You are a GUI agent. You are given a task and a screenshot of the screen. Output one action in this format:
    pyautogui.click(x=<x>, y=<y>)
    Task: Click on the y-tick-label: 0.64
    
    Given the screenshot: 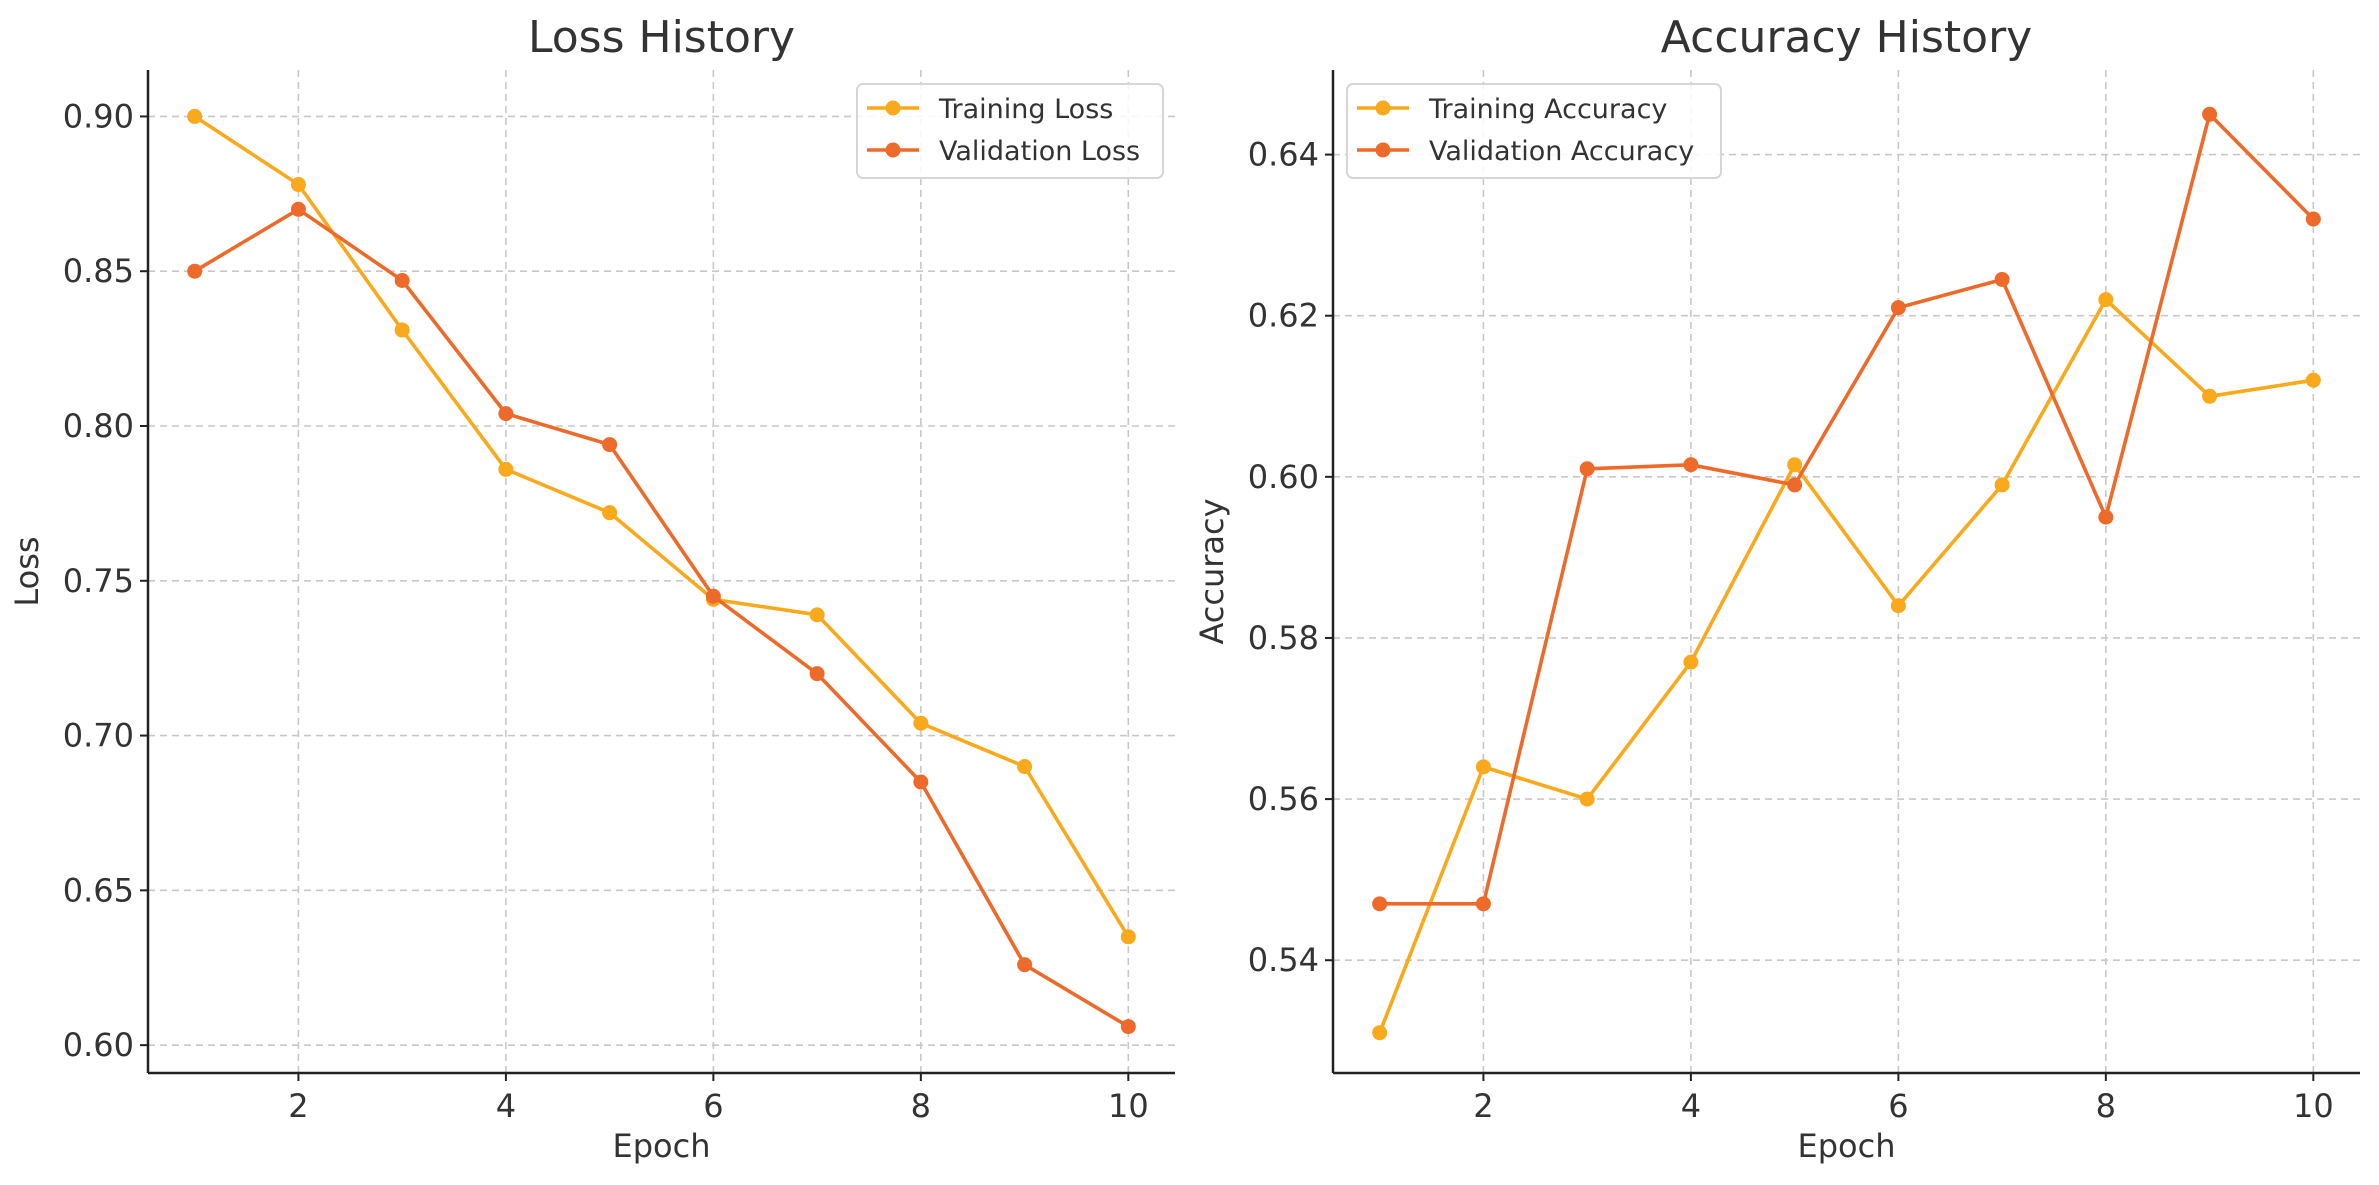 What is the action you would take?
    pyautogui.click(x=1283, y=155)
    